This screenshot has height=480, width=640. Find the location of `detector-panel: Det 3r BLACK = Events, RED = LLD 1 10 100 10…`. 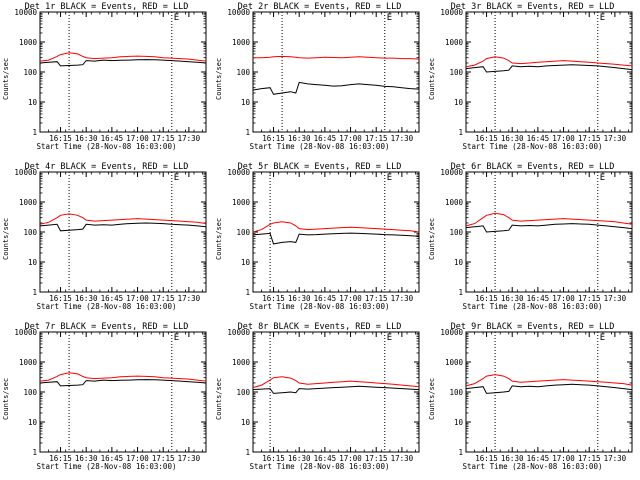

detector-panel: Det 3r BLACK = Events, RED = LLD 1 10 100 10… is located at coordinates (532, 80).